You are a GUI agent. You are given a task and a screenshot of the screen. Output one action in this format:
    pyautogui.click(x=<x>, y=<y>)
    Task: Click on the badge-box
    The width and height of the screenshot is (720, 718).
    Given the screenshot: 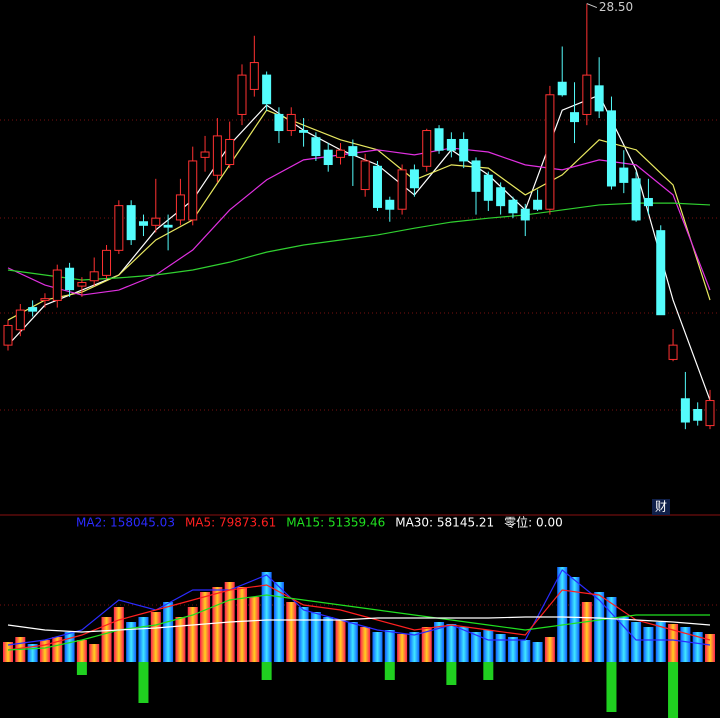 What is the action you would take?
    pyautogui.click(x=661, y=507)
    